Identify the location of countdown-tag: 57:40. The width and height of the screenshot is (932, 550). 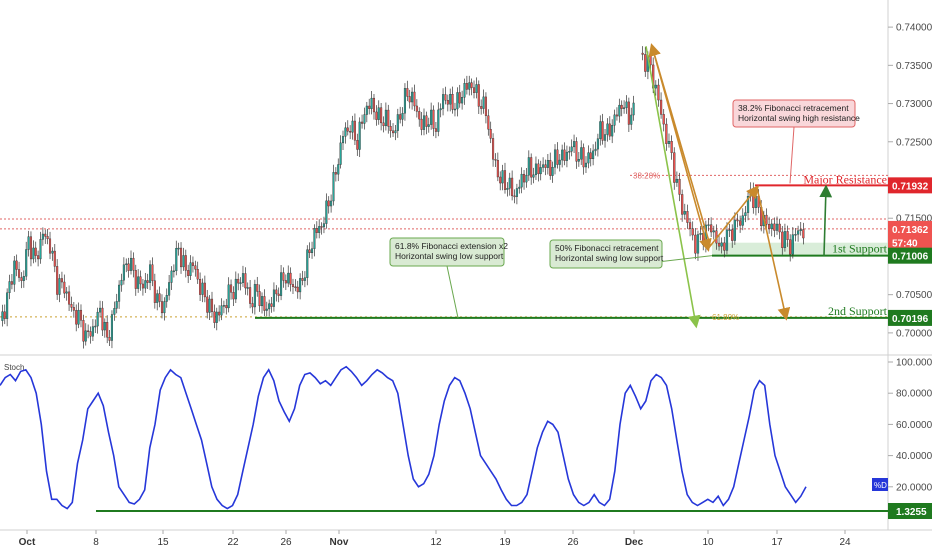
(905, 244).